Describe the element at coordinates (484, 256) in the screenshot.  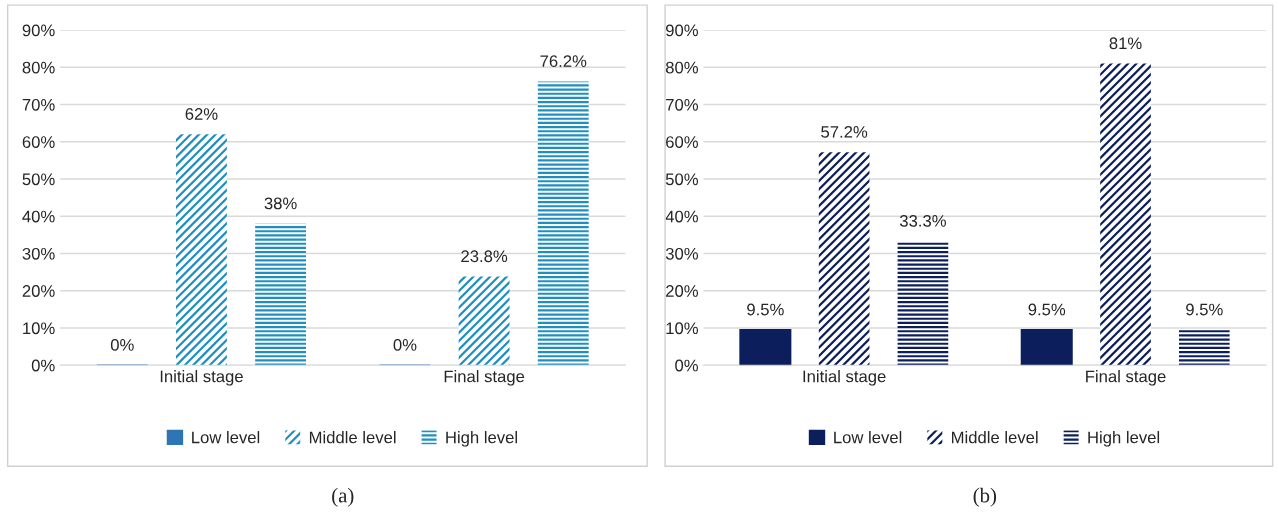
I see `data-label: 23.8%` at that location.